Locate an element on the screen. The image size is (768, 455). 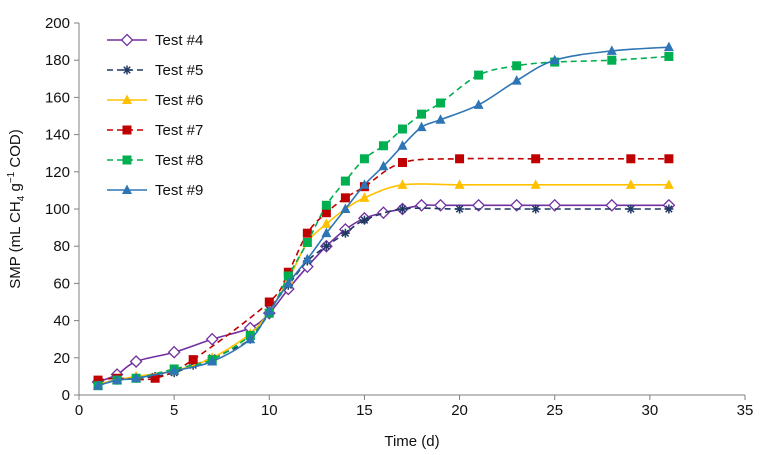
legend-label: Test #4 is located at coordinates (179, 40).